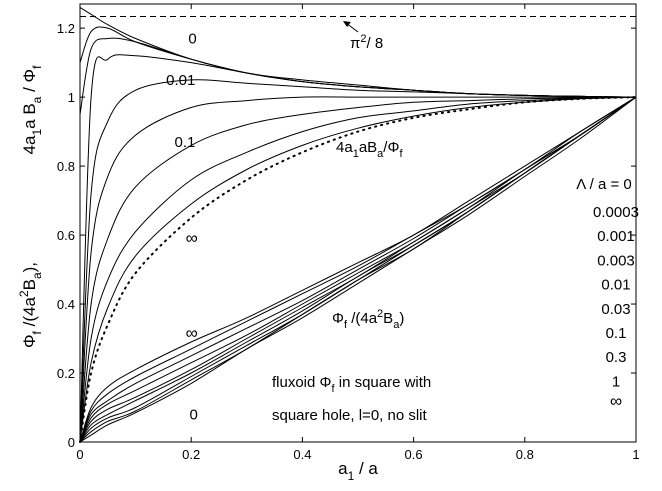 The image size is (662, 491). Describe the element at coordinates (71, 442) in the screenshot. I see `y-tick-label: 0` at that location.